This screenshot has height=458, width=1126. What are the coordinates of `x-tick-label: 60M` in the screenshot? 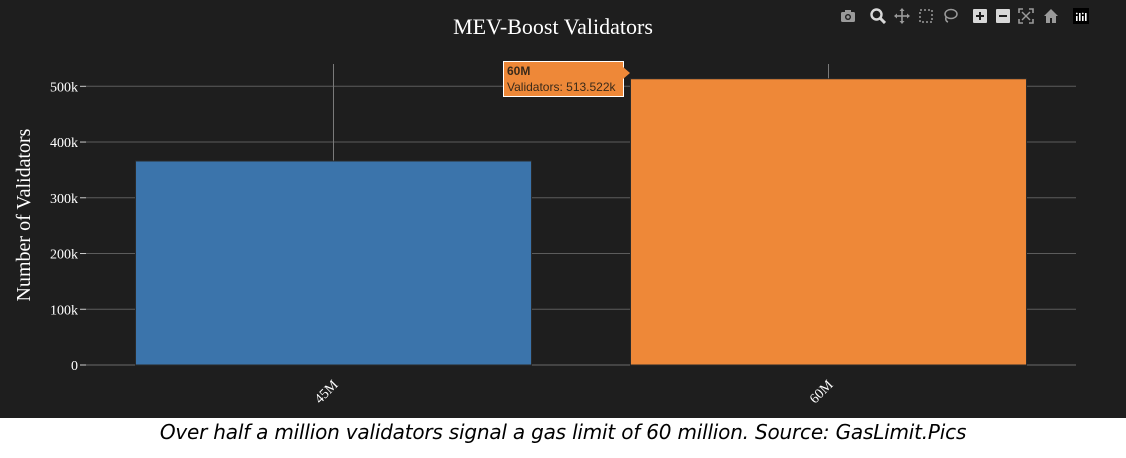 It's located at (822, 392).